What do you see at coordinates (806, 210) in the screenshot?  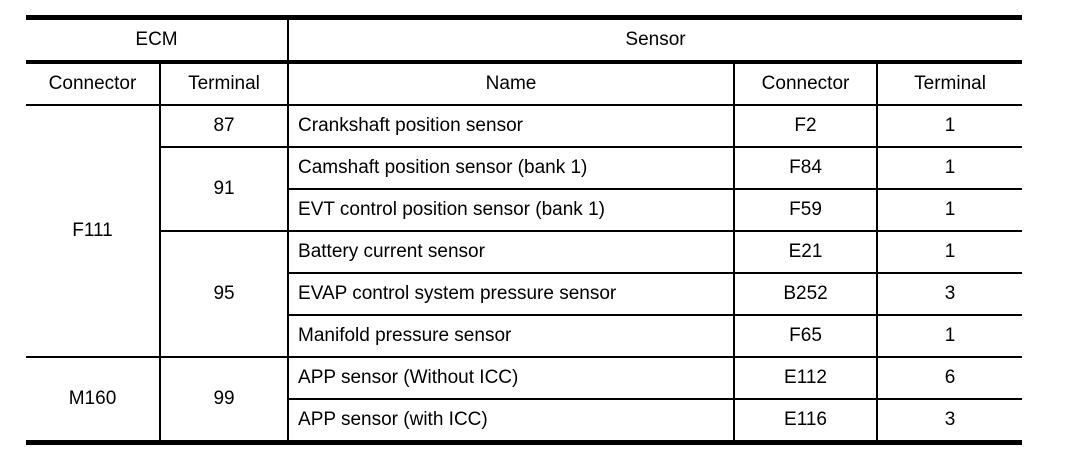 I see `cell-sensor-connector: F59` at bounding box center [806, 210].